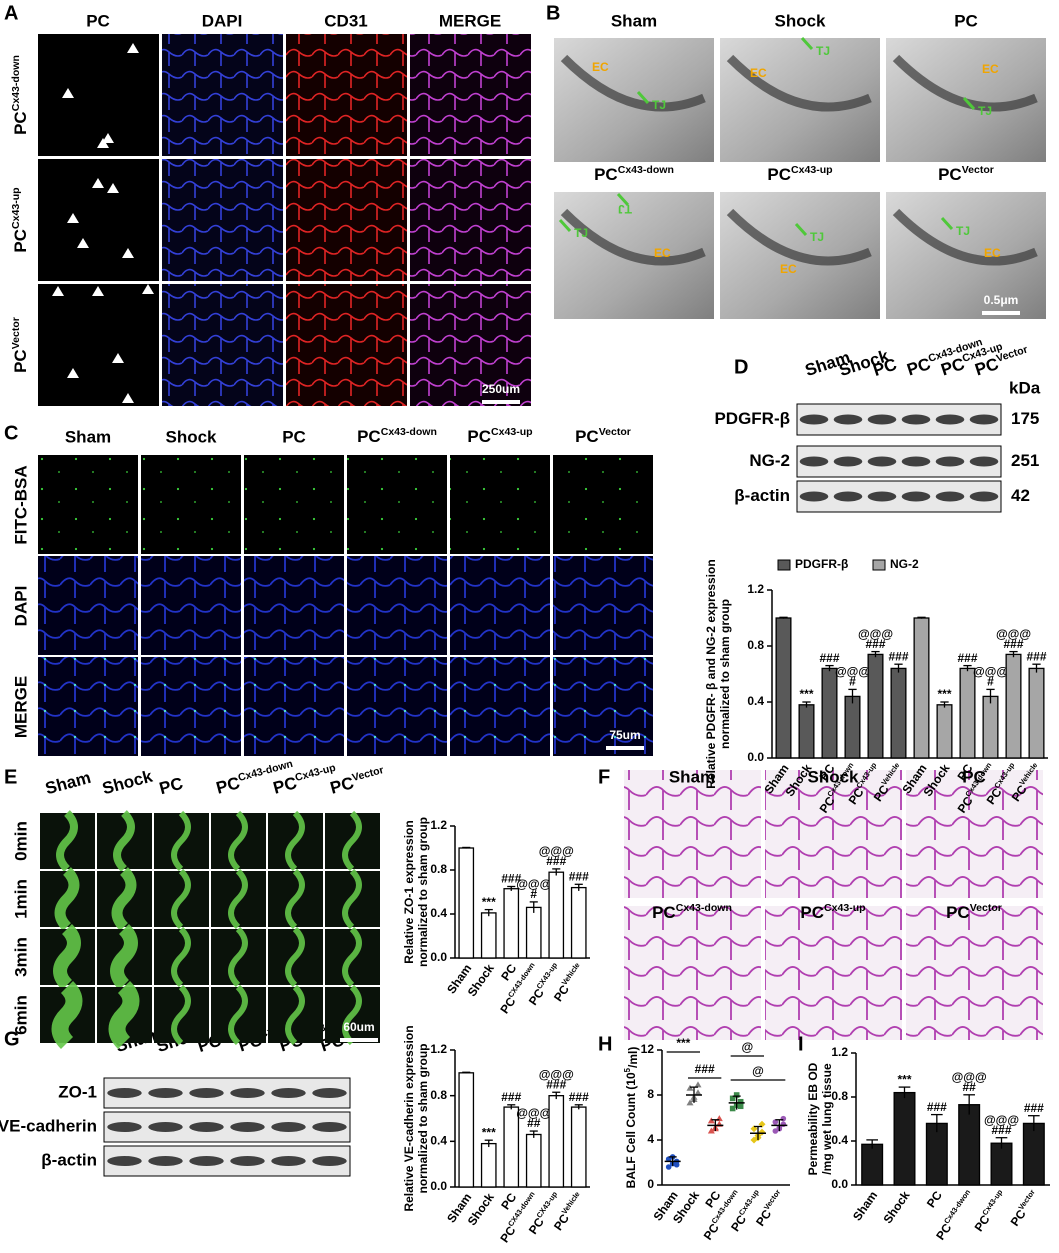 The height and width of the screenshot is (1253, 1059). What do you see at coordinates (821, 564) in the screenshot?
I see `legend-label: PDGFR-β` at bounding box center [821, 564].